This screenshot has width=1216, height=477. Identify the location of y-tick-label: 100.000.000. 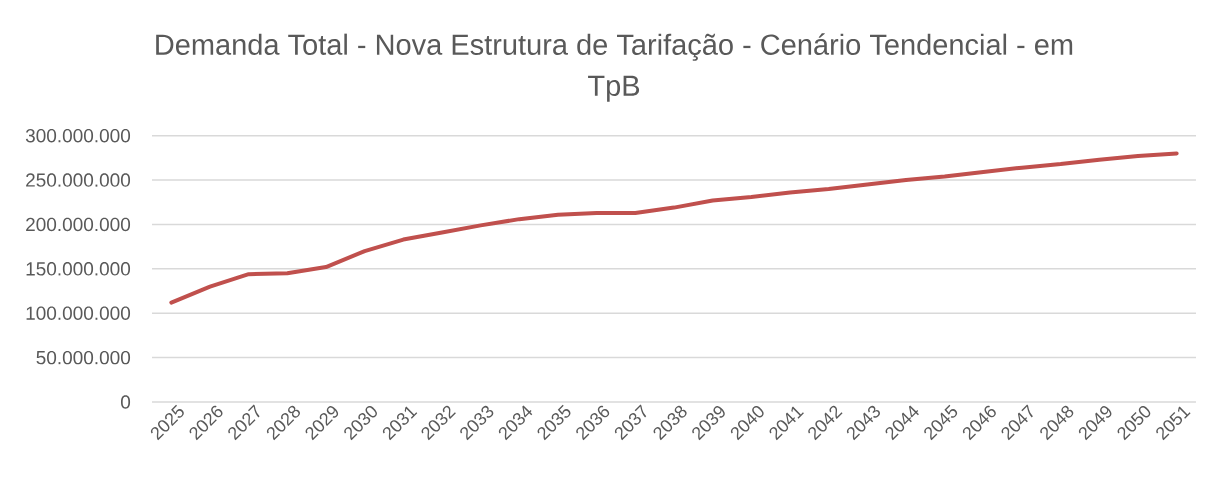
(78, 313).